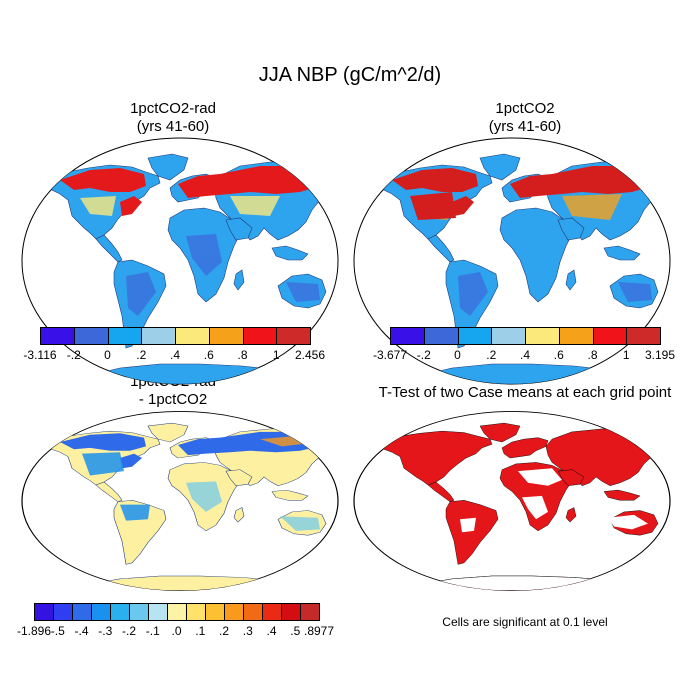 This screenshot has height=700, width=700. Describe the element at coordinates (423, 355) in the screenshot. I see `cb2-tick-label: -.2` at that location.